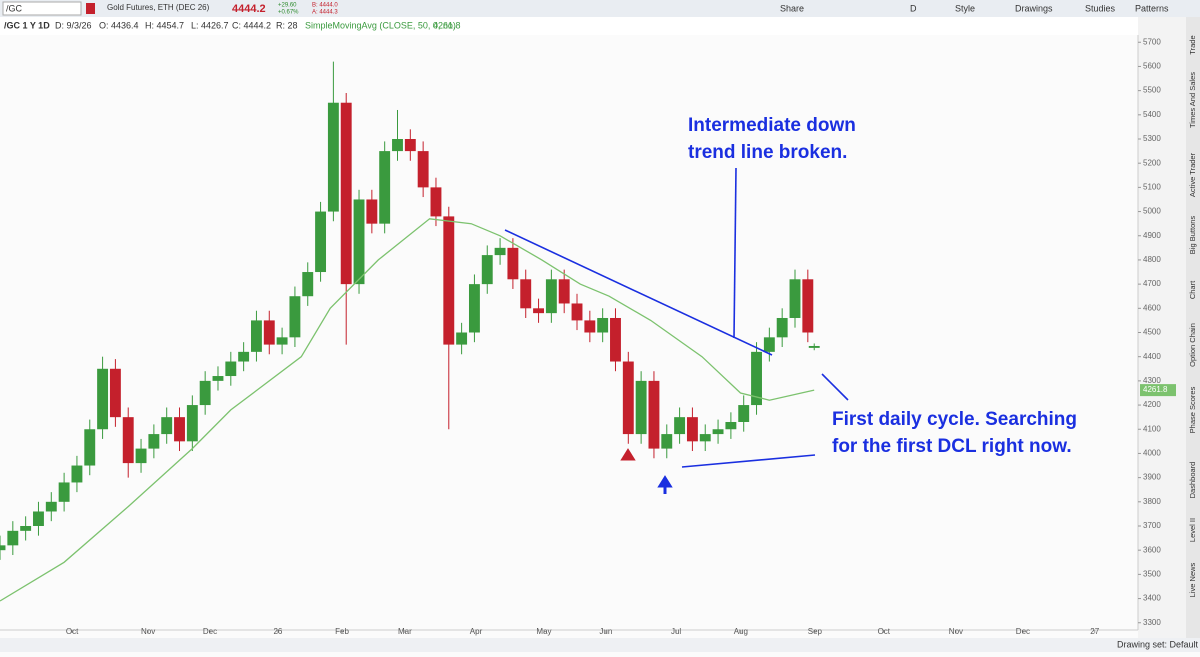 This screenshot has width=1200, height=657. I want to click on y-tick-label: 4800, so click(1152, 259).